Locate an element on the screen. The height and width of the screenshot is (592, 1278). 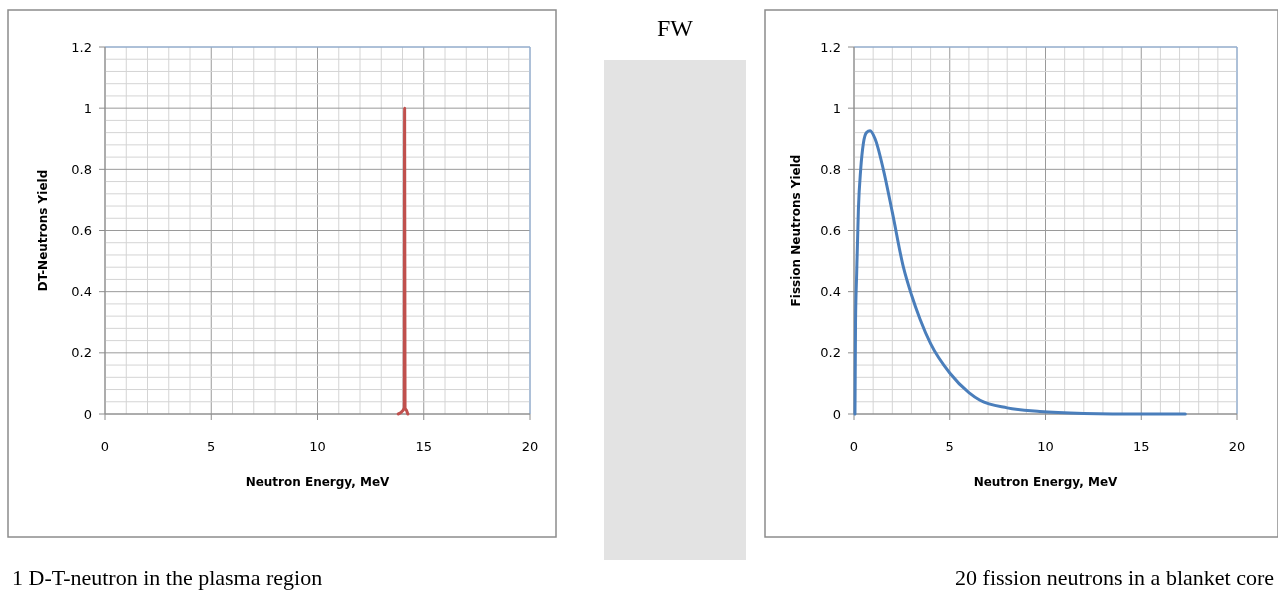
y-axis-title: DT-Neutrons Yield is located at coordinates (43, 230).